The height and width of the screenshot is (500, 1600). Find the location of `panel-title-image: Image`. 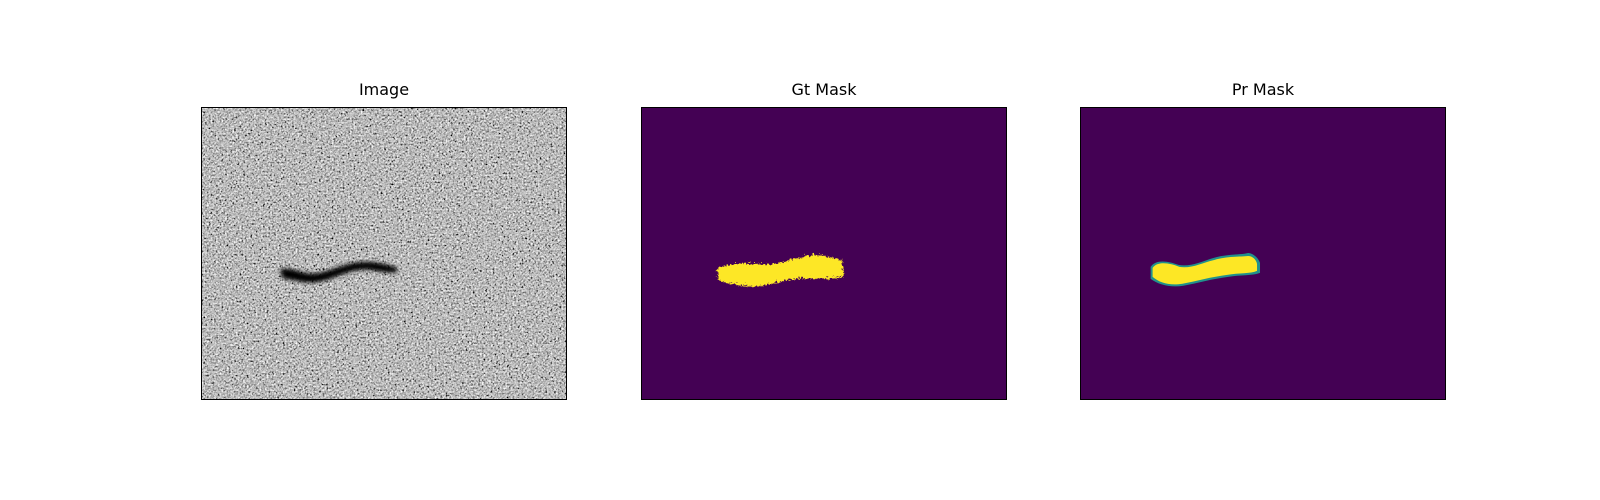

panel-title-image: Image is located at coordinates (384, 89).